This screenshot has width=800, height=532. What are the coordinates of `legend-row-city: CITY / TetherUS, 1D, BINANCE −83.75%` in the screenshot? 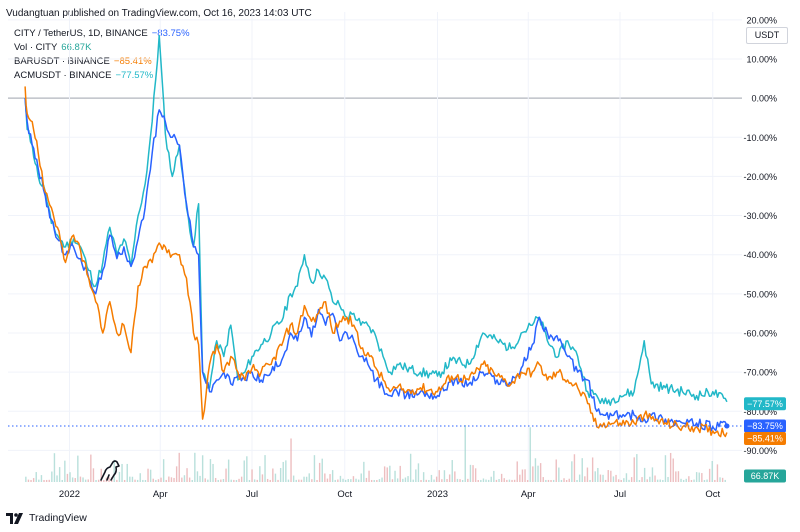 It's located at (102, 33).